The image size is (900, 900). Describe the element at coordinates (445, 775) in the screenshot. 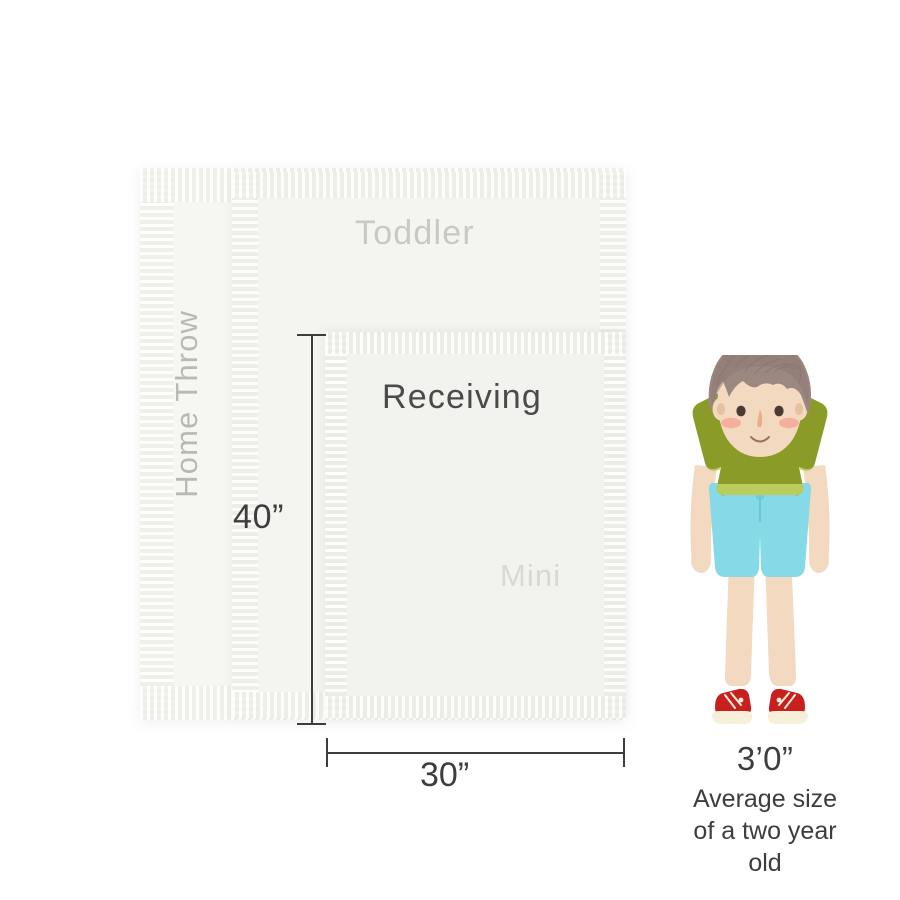

I see `dimension-value-width: 30”` at that location.